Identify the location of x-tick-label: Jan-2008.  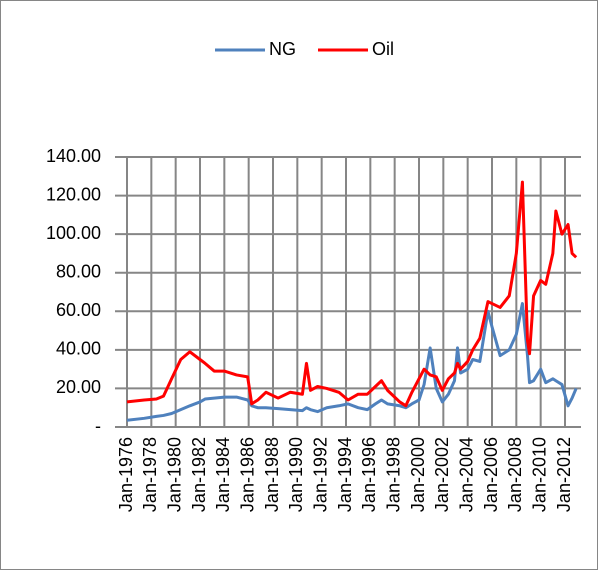
(515, 474).